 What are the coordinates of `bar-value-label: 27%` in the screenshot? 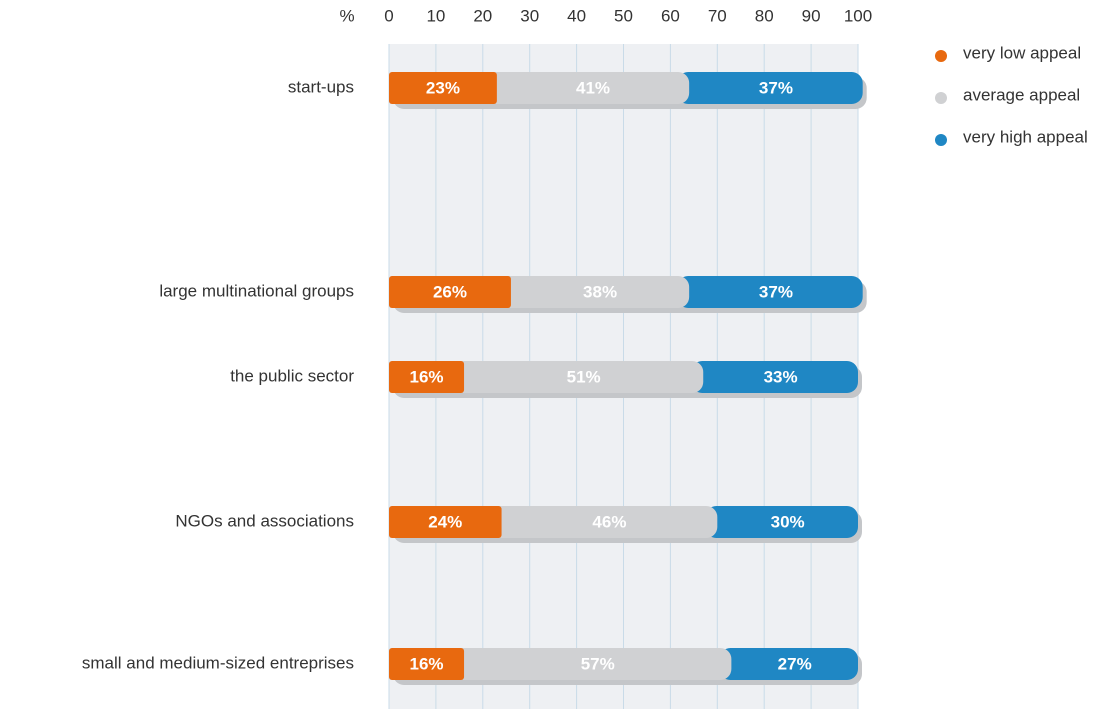 It's located at (795, 663).